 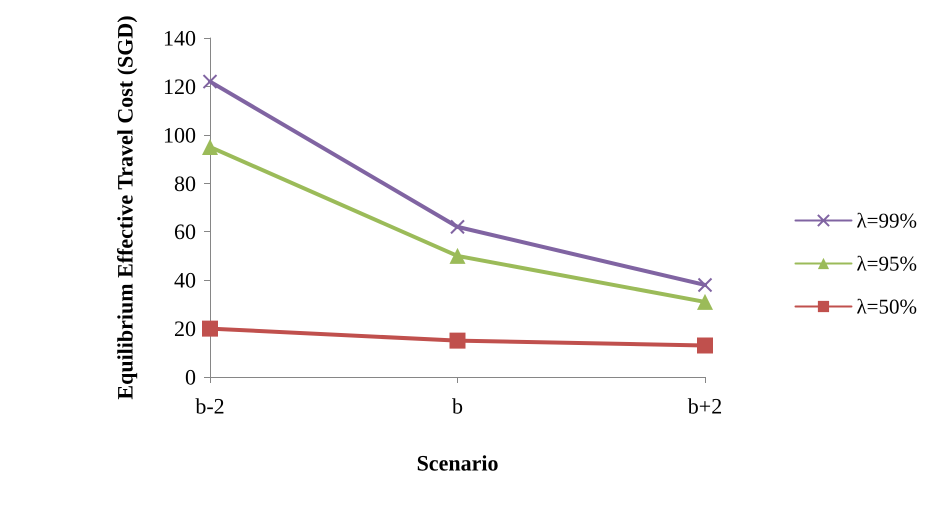 What do you see at coordinates (705, 406) in the screenshot?
I see `x-tick-label: b+2` at bounding box center [705, 406].